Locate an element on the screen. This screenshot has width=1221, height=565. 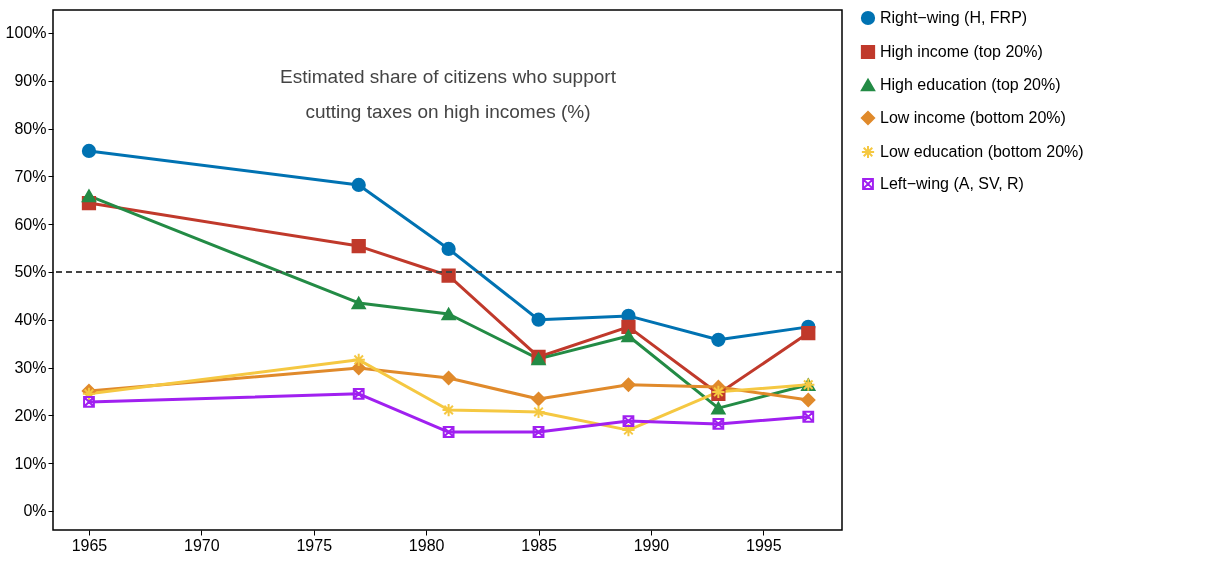
legend-label: High education (top 20%) is located at coordinates (970, 84).